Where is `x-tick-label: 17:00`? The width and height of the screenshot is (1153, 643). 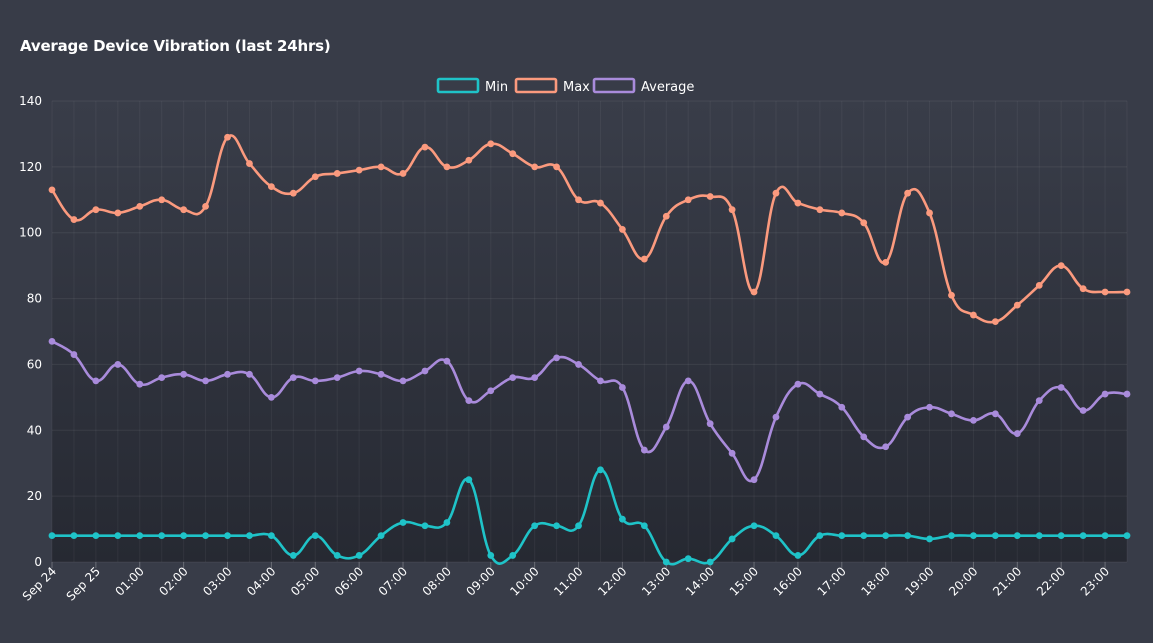 x-tick-label: 17:00 is located at coordinates (832, 581).